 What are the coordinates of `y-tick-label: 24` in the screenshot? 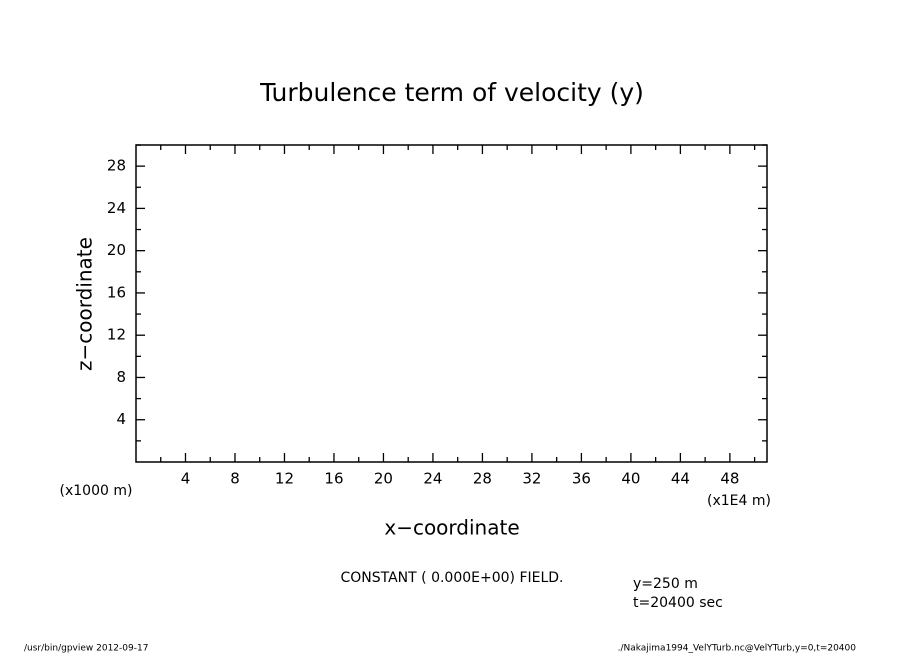 It's located at (116, 208).